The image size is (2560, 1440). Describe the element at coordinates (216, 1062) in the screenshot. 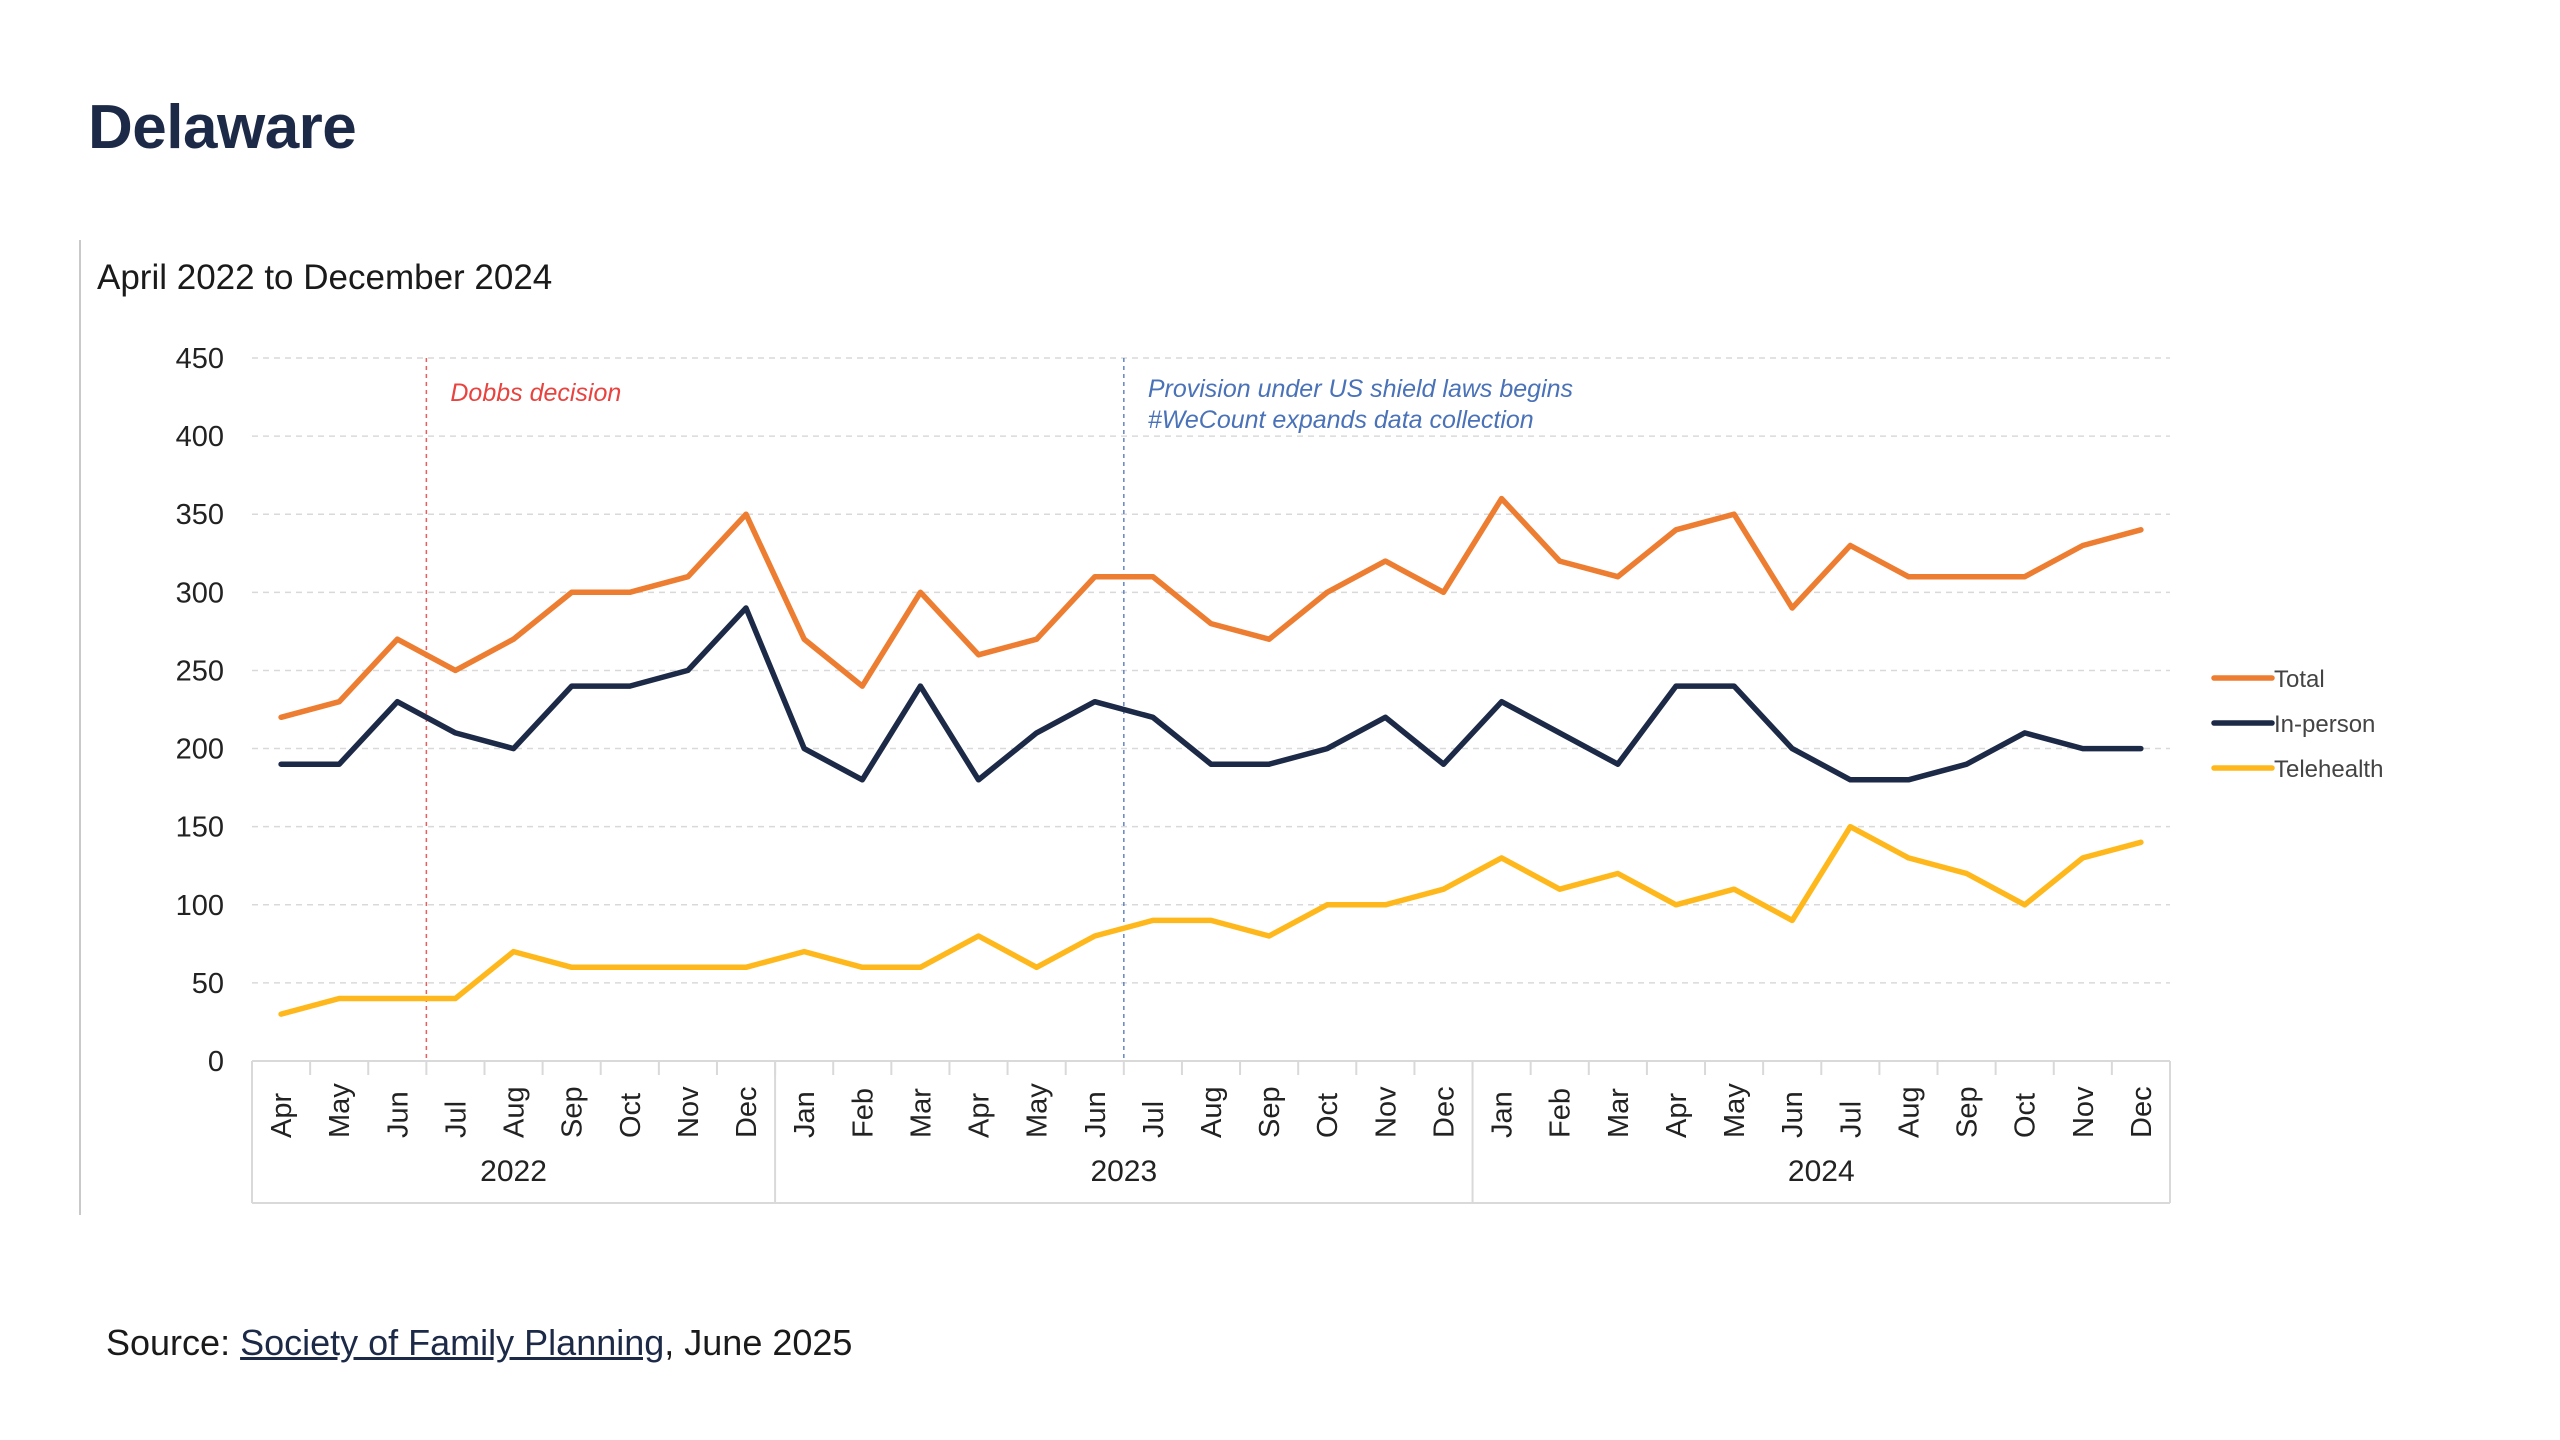

I see `y-tick-label-0: 0` at that location.